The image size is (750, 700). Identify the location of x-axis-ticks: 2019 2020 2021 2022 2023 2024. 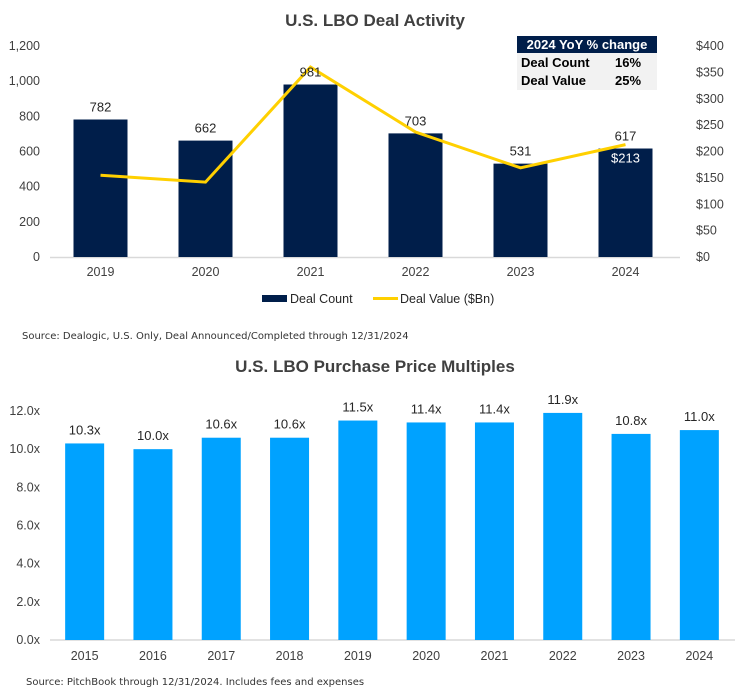
(363, 272).